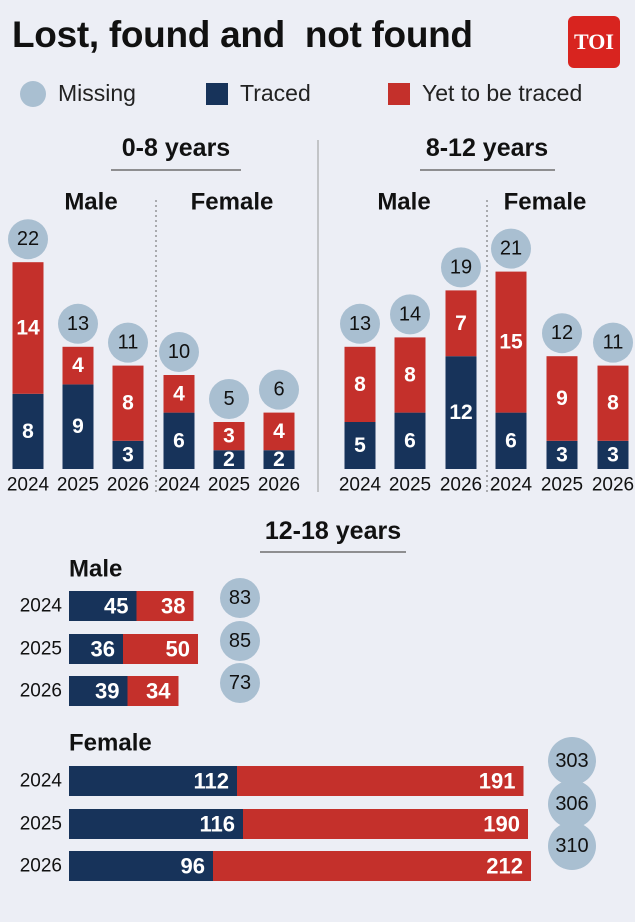 Image resolution: width=635 pixels, height=922 pixels. I want to click on label-traced-0-0-0: 8, so click(28, 431).